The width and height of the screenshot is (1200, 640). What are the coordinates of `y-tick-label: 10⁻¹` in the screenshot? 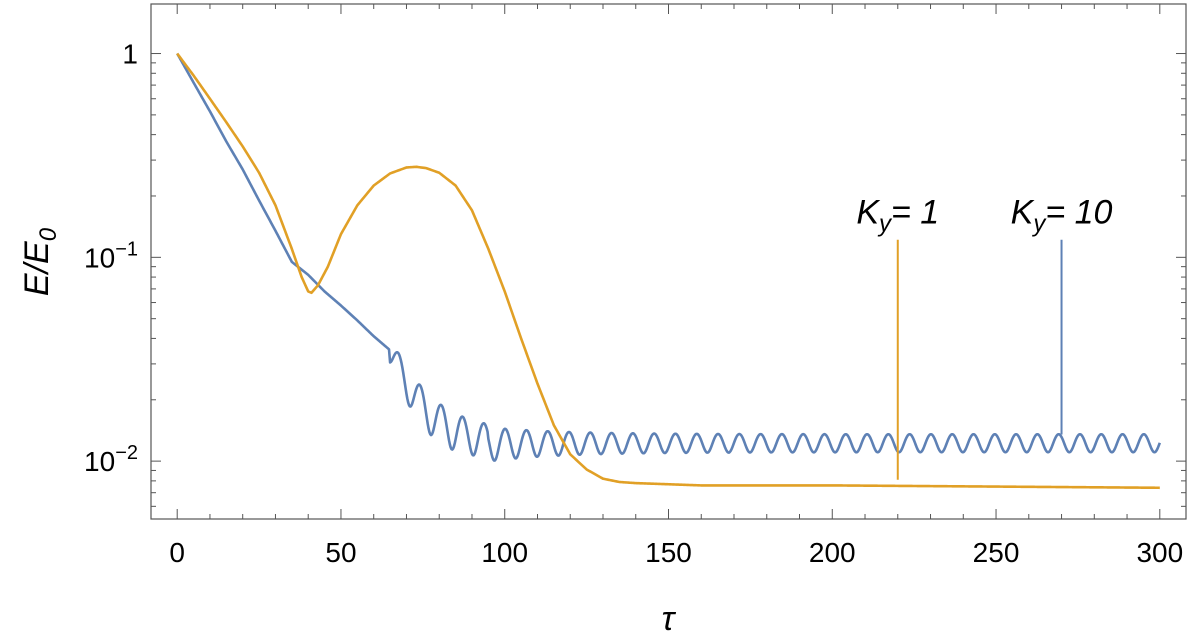 It's located at (111, 255).